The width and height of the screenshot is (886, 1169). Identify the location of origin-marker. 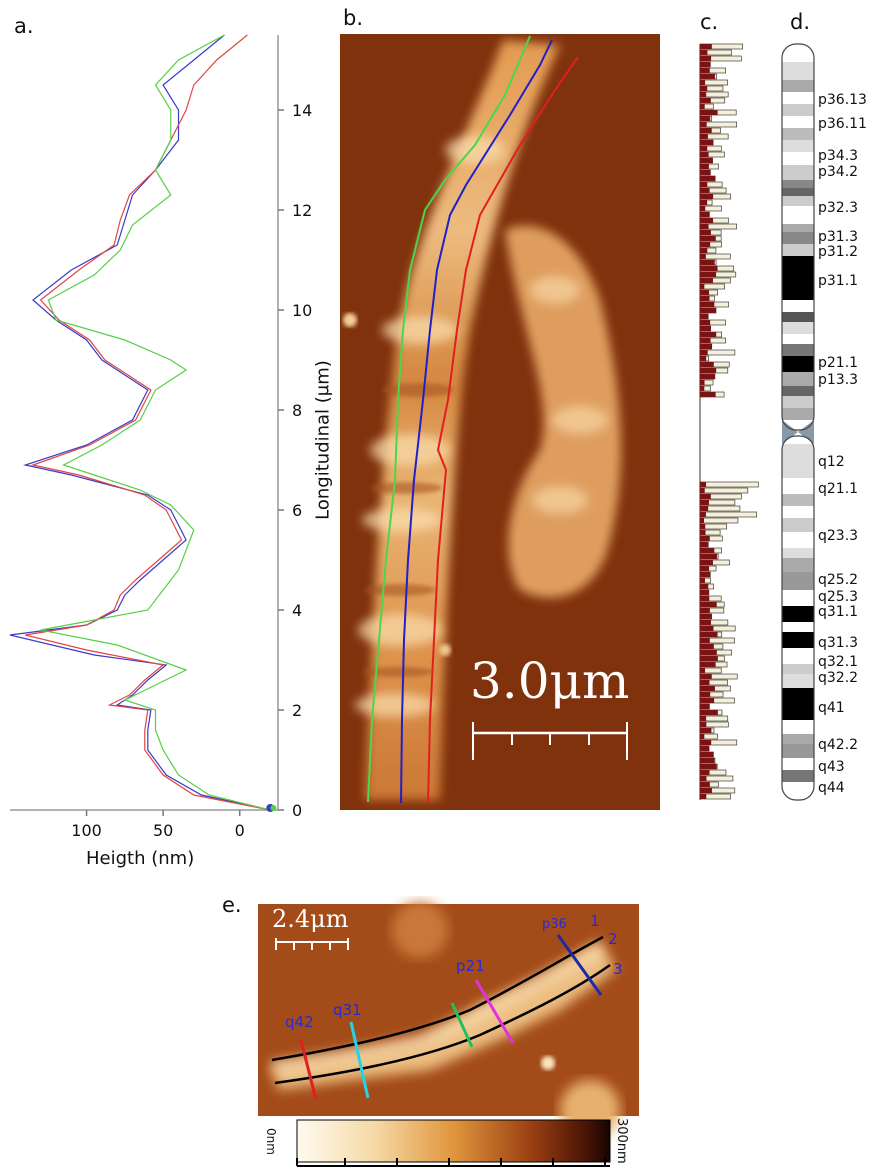
(273, 808).